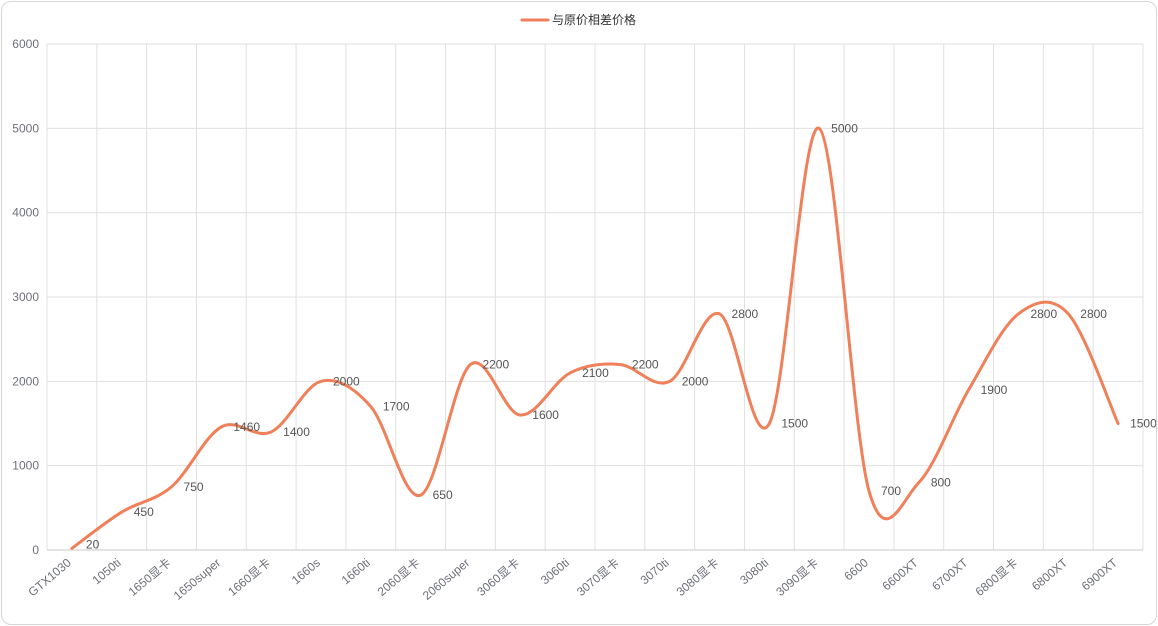 This screenshot has width=1158, height=626. What do you see at coordinates (994, 390) in the screenshot?
I see `data-label: 1900` at bounding box center [994, 390].